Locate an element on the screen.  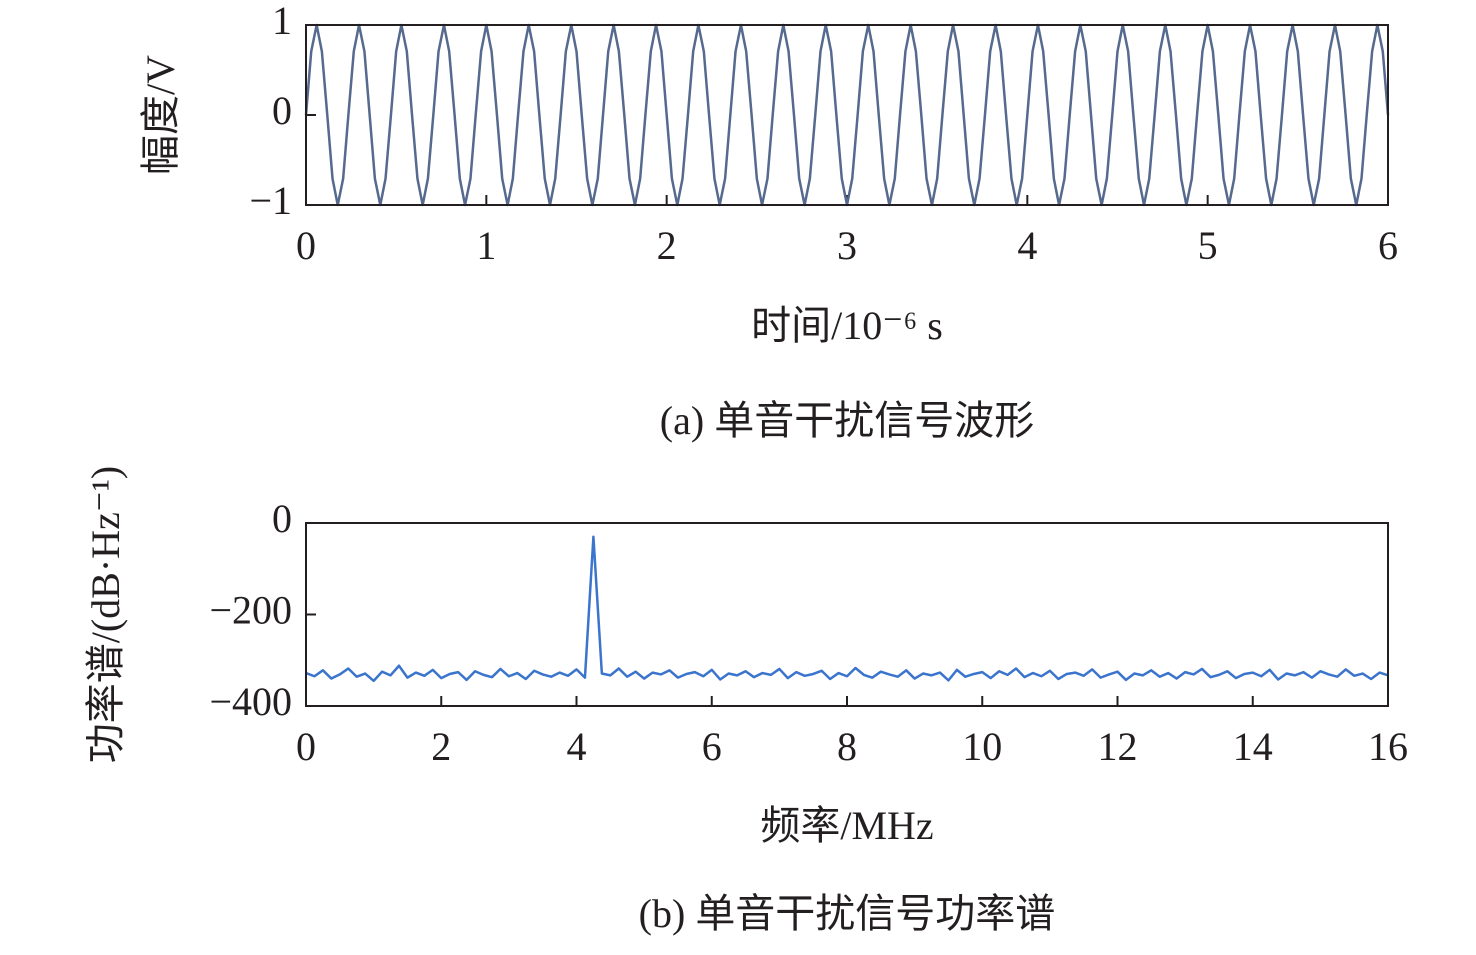
y-tick-label: −1 is located at coordinates (270, 200).